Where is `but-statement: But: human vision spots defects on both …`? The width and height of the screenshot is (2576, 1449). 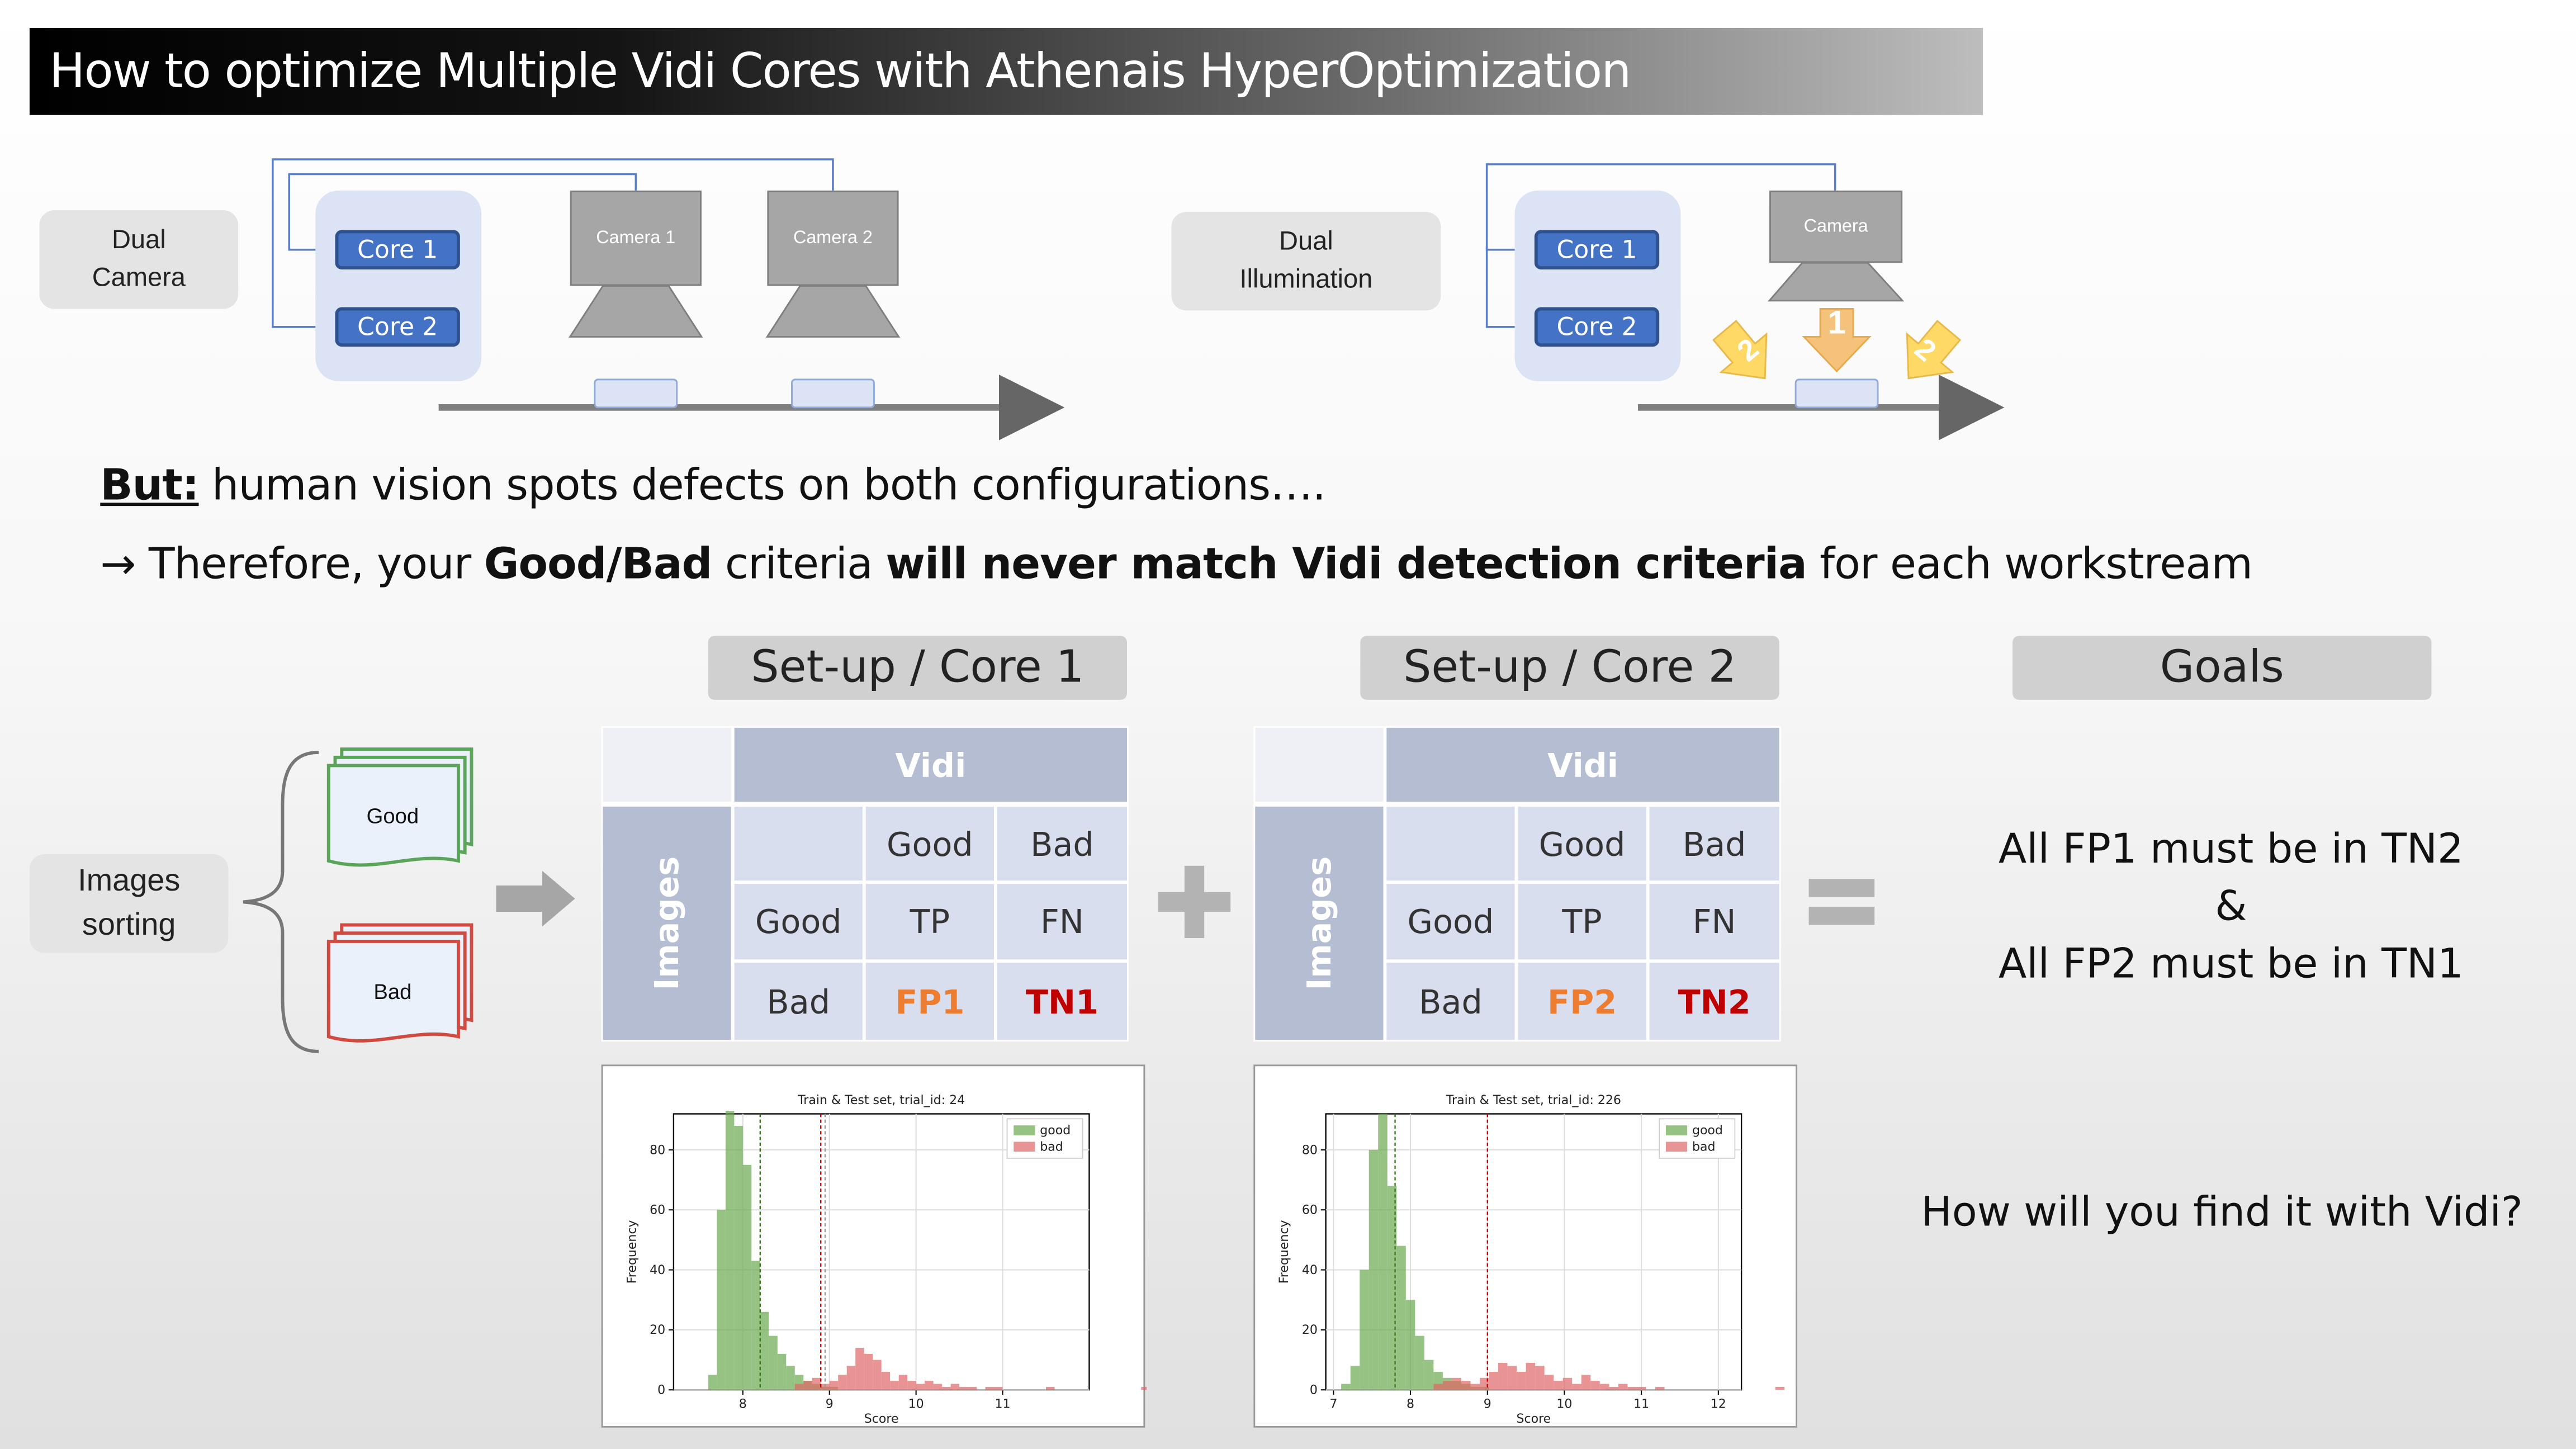 but-statement: But: human vision spots defects on both … is located at coordinates (713, 486).